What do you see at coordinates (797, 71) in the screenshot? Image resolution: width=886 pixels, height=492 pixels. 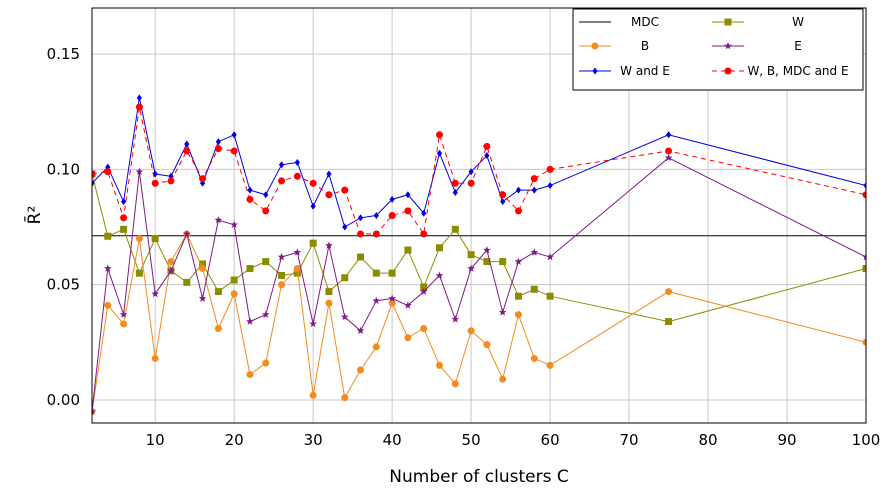 I see `legend-label: W, B, MDC and E` at bounding box center [797, 71].